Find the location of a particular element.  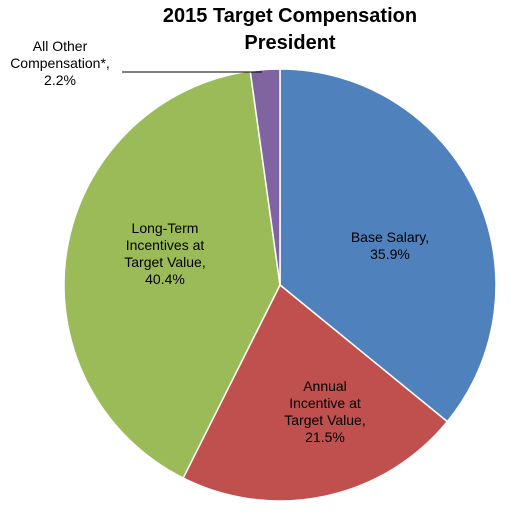

slice-label-base-salary: Base Salary, 35.9% is located at coordinates (390, 245).